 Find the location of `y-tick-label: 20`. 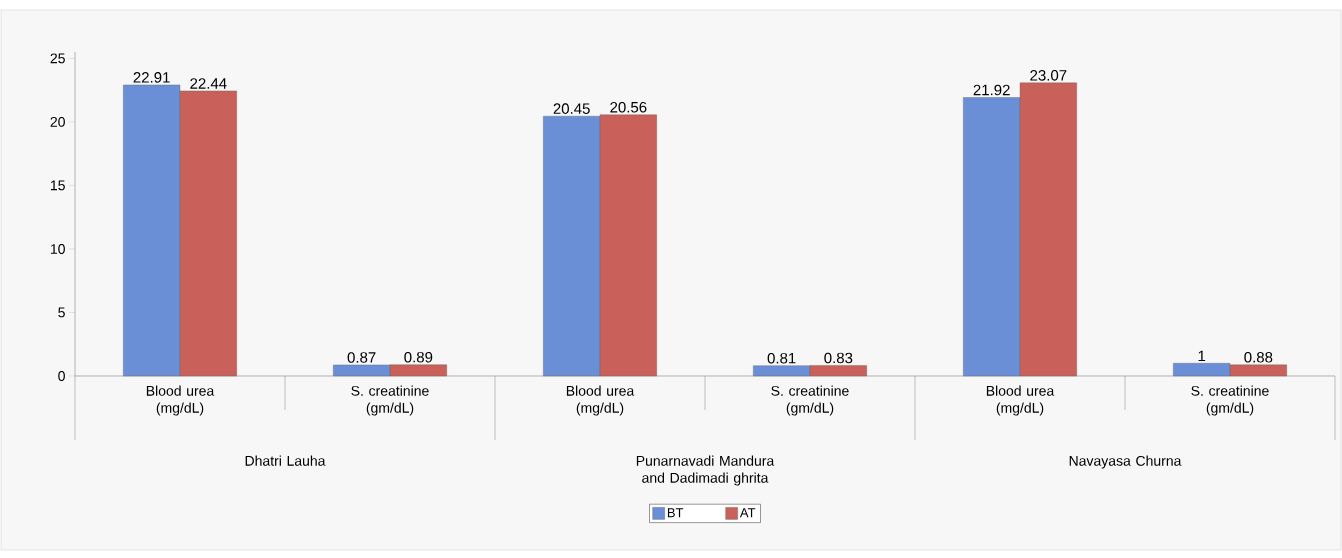

y-tick-label: 20 is located at coordinates (57, 121).